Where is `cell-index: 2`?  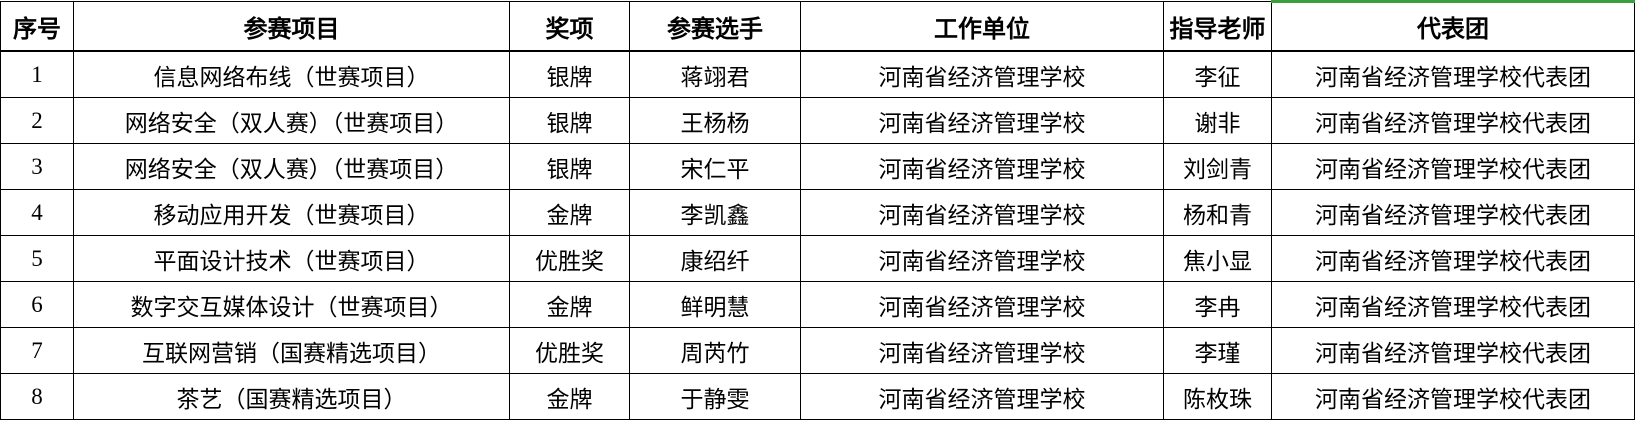 cell-index: 2 is located at coordinates (37, 120).